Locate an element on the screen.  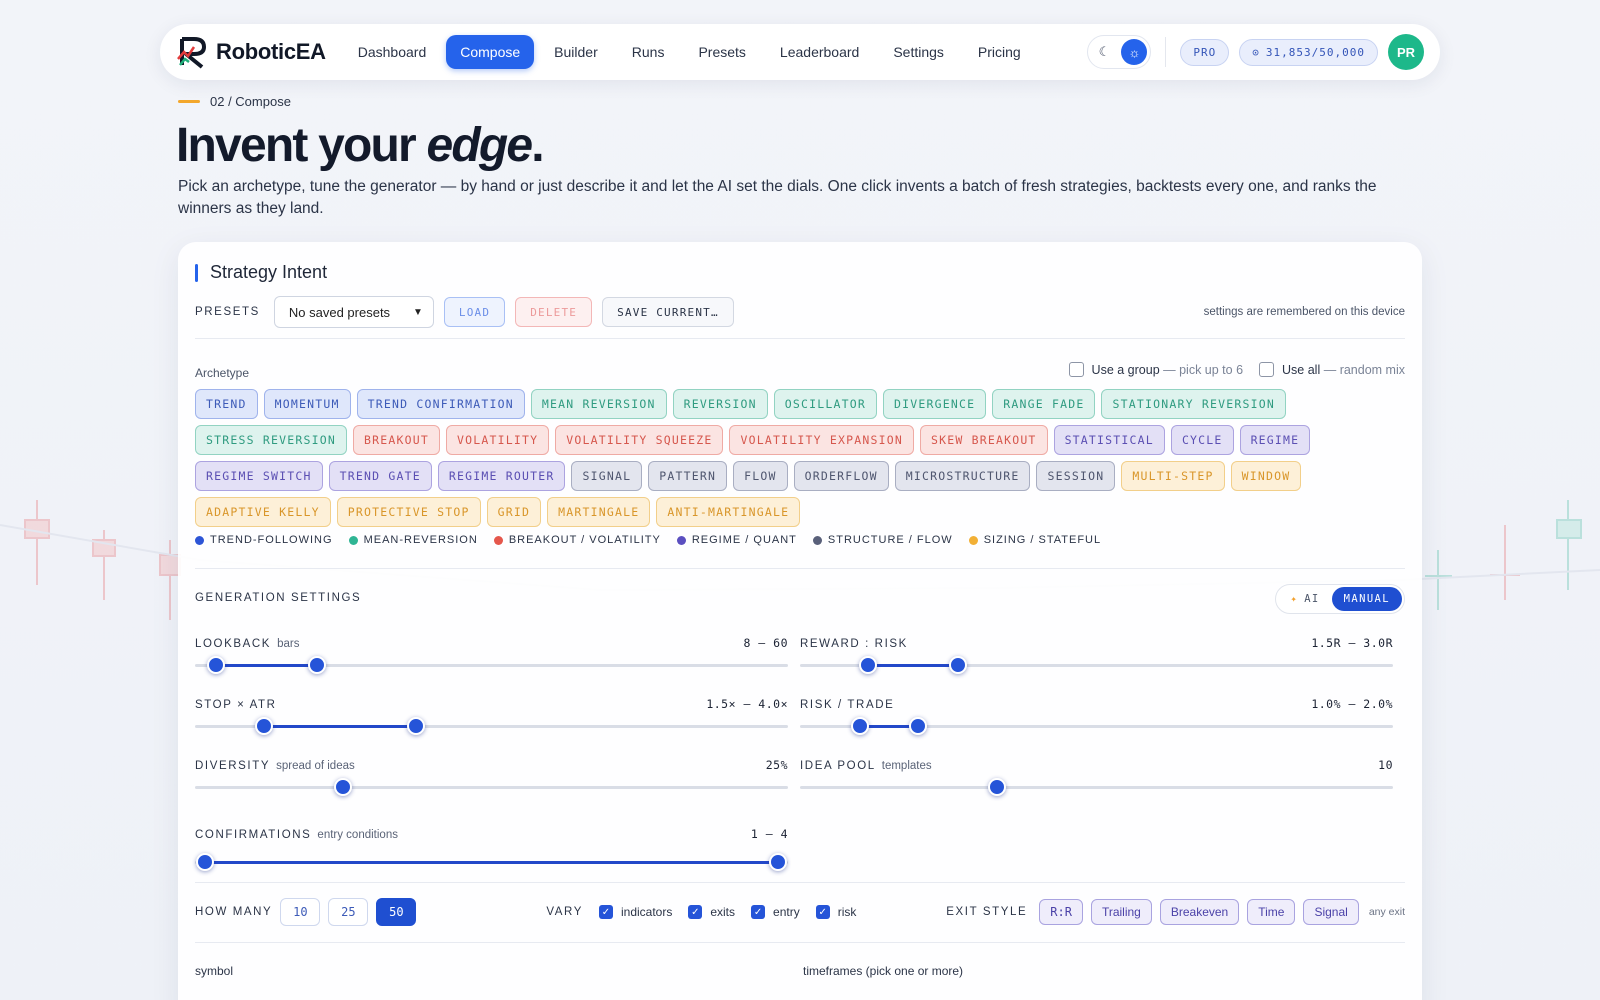
exit-style-time-button: Time is located at coordinates (1271, 912).